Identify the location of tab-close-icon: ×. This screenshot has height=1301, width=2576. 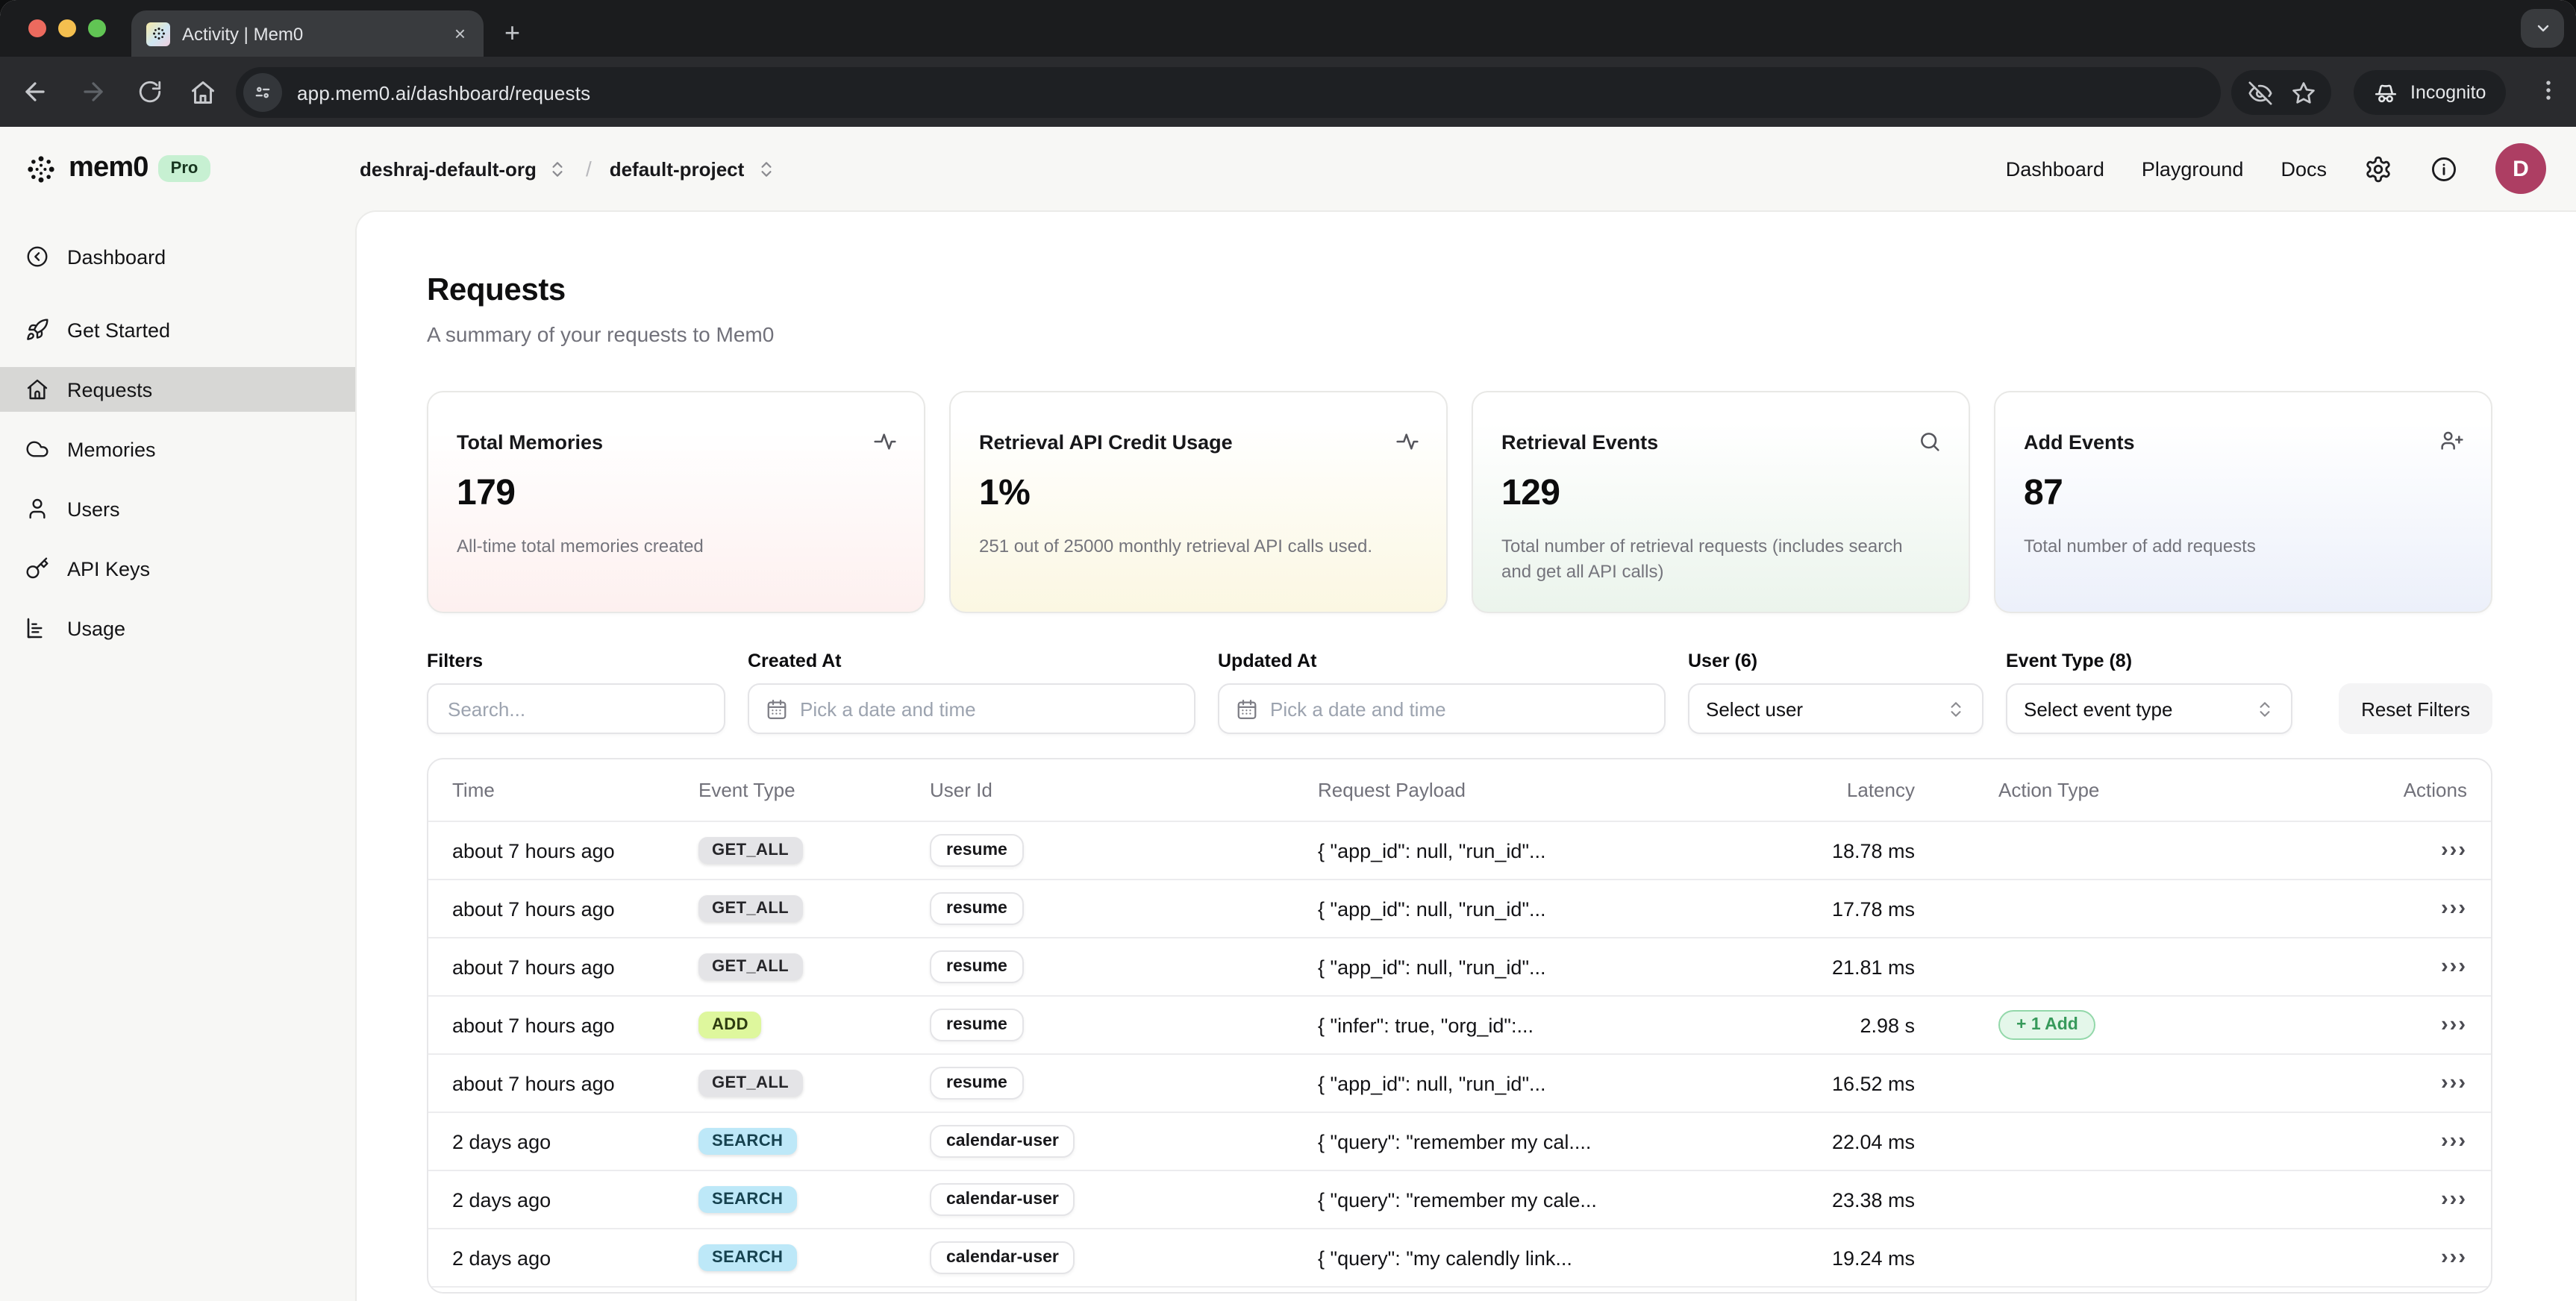
(460, 33).